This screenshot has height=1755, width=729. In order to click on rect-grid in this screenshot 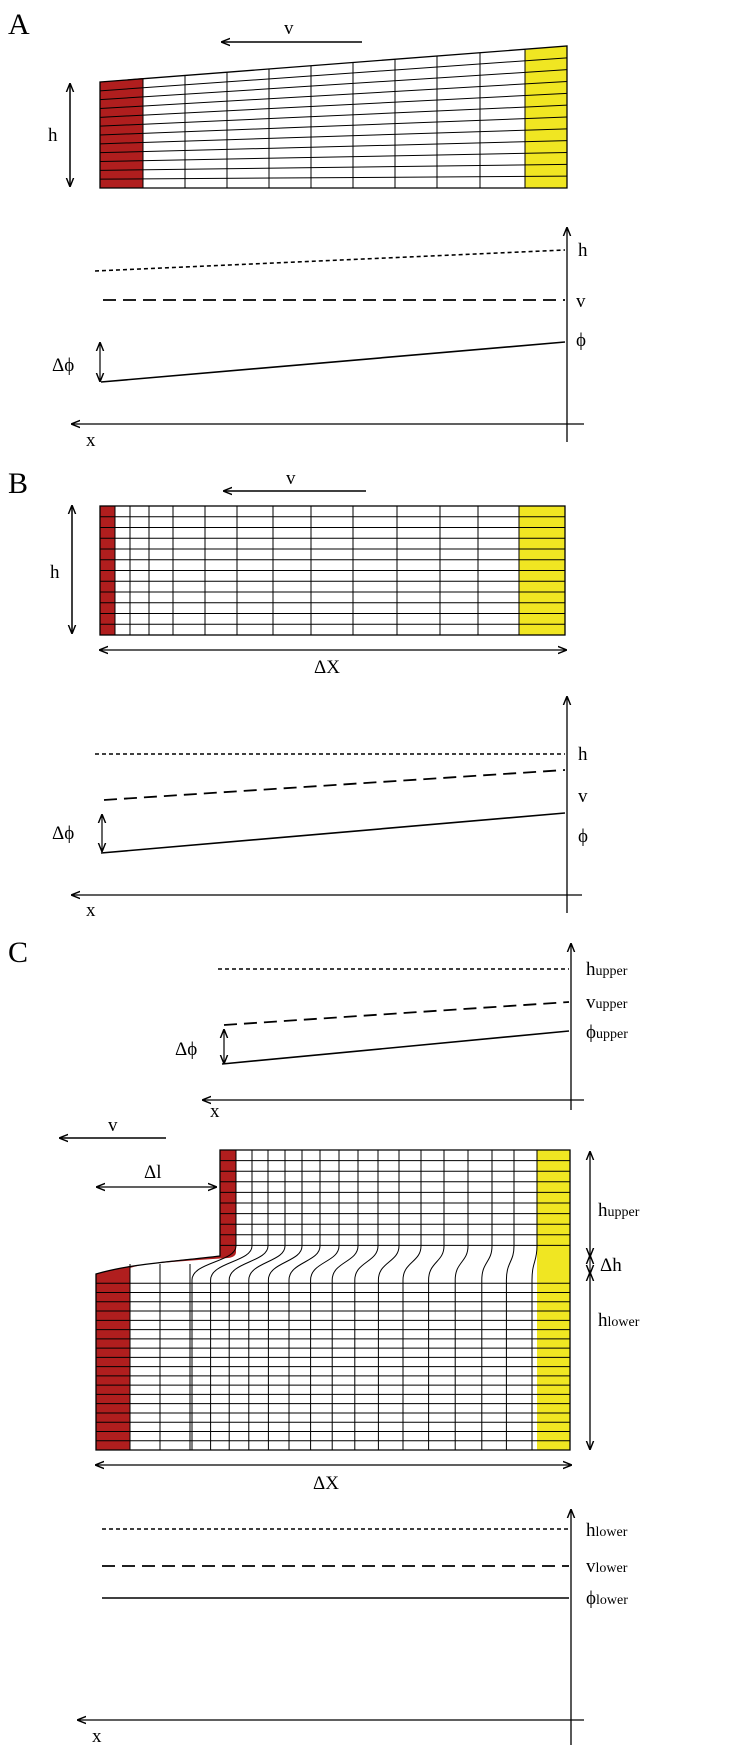, I will do `click(332, 570)`.